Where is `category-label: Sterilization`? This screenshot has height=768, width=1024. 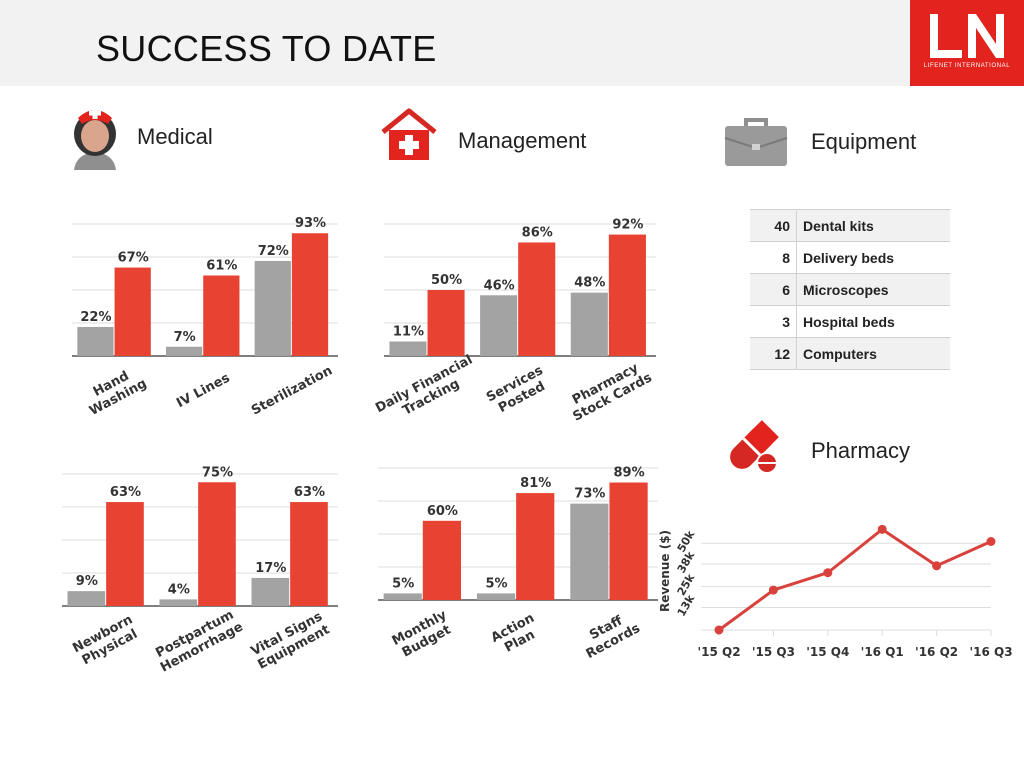 category-label: Sterilization is located at coordinates (292, 390).